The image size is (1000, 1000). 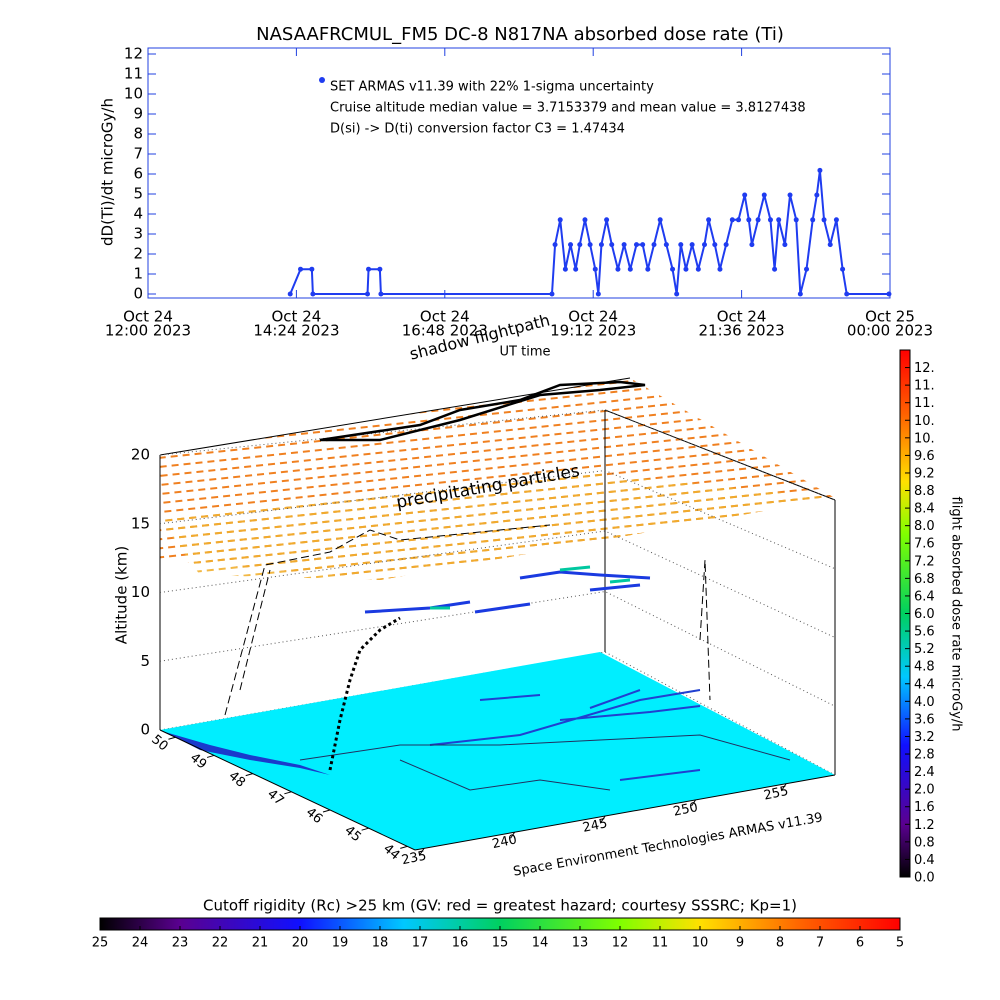 I want to click on colorbar-tick-label: 1.6, so click(x=924, y=807).